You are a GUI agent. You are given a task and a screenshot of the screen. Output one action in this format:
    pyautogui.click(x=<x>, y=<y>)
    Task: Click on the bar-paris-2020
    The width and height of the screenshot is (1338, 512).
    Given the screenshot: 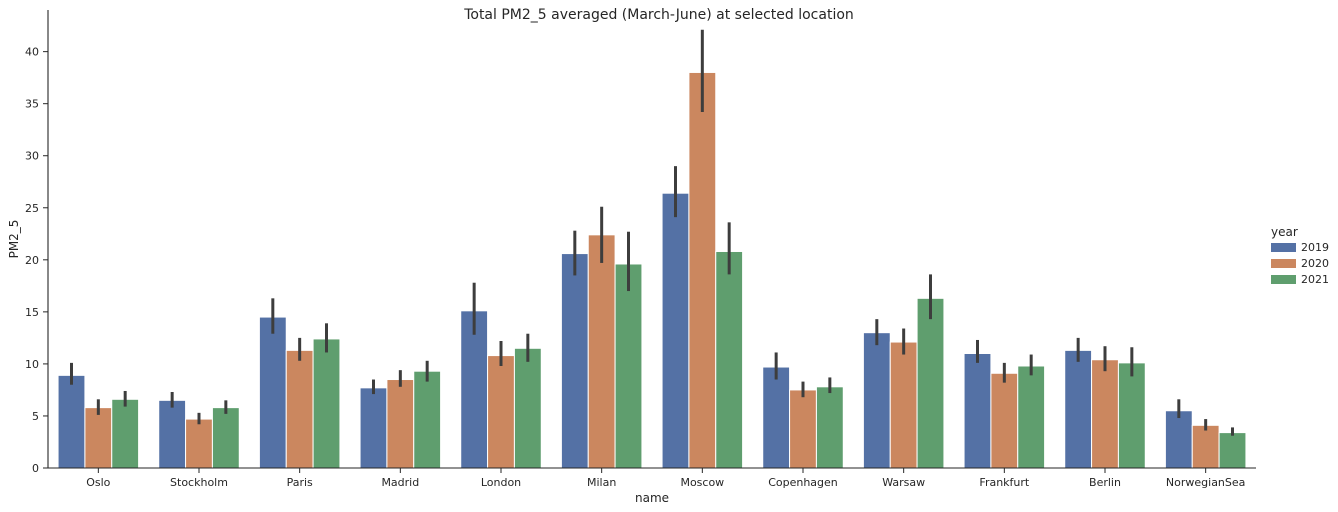 What is the action you would take?
    pyautogui.click(x=299, y=409)
    